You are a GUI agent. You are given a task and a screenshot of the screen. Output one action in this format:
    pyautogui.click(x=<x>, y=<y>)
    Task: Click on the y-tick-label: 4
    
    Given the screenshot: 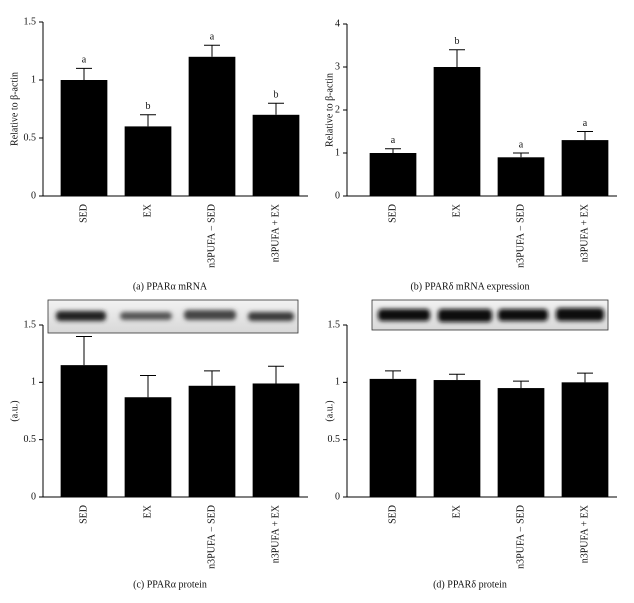 What is the action you would take?
    pyautogui.click(x=337, y=23)
    